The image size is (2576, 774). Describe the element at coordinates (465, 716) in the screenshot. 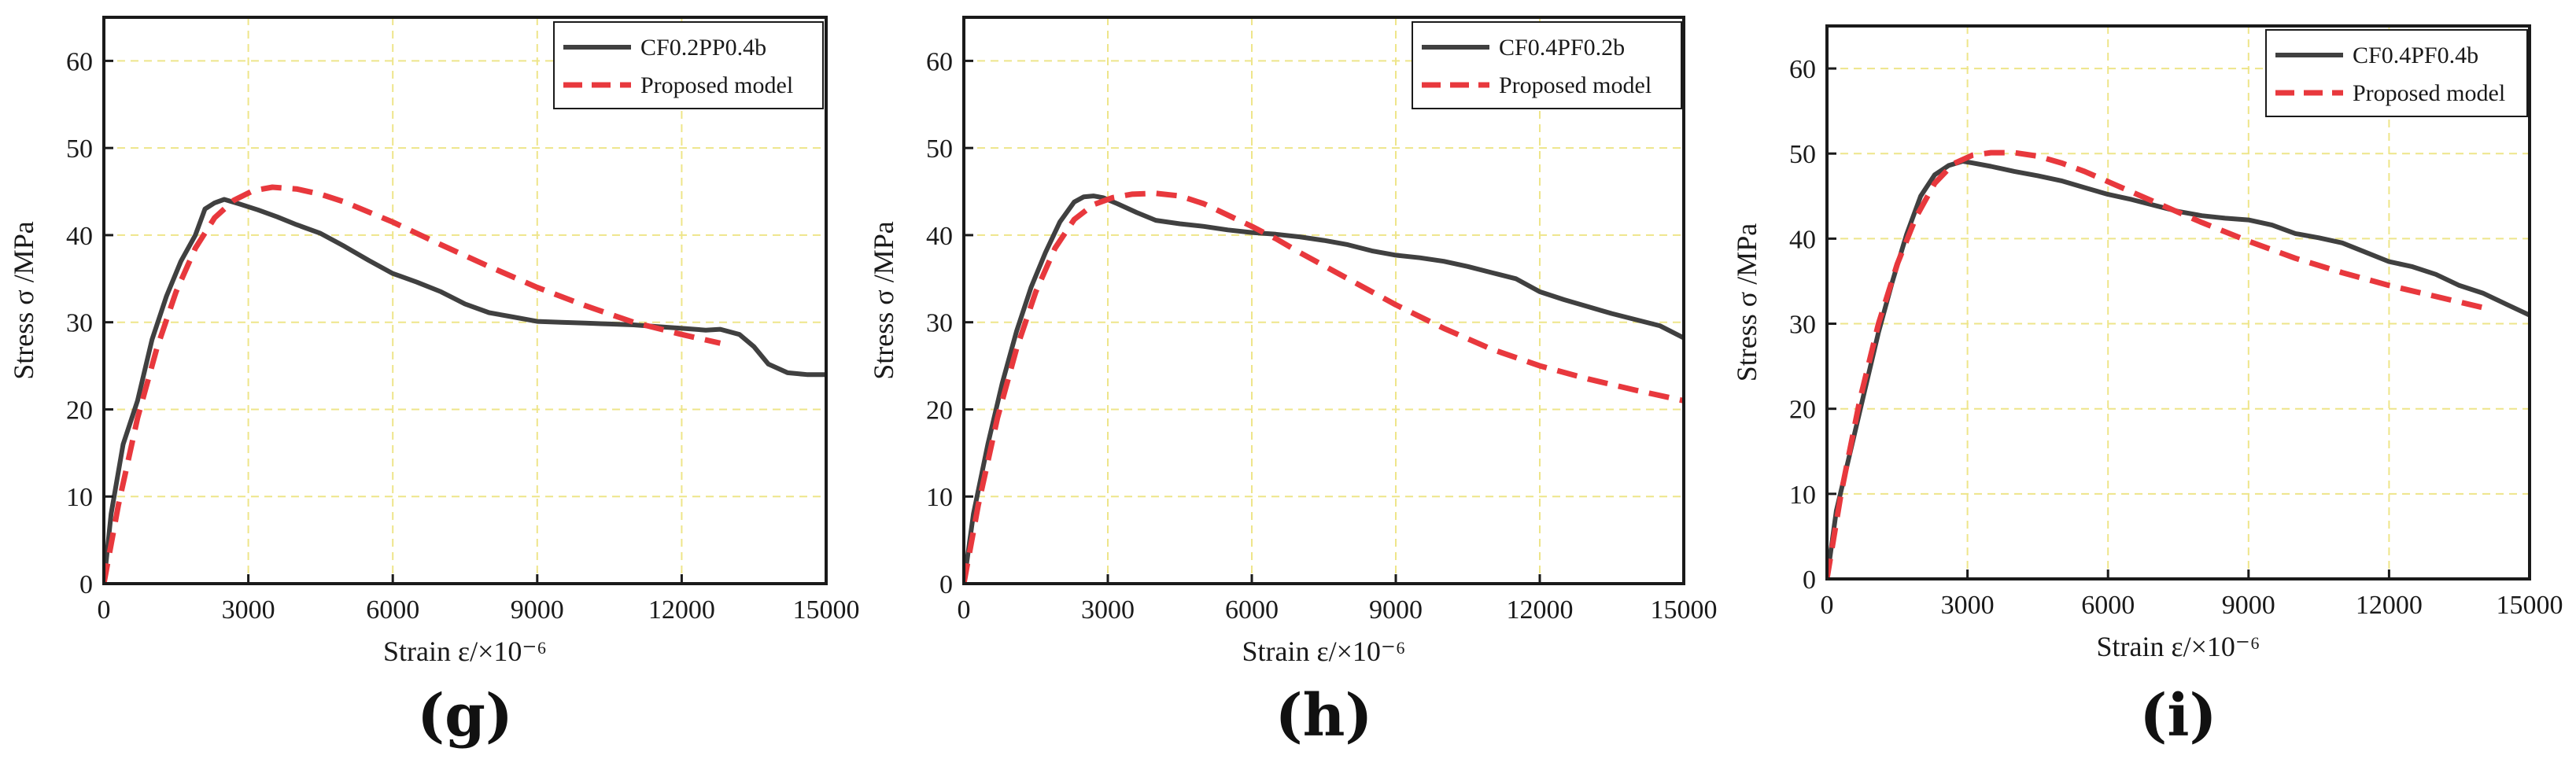

I see `panel-label: (g)` at that location.